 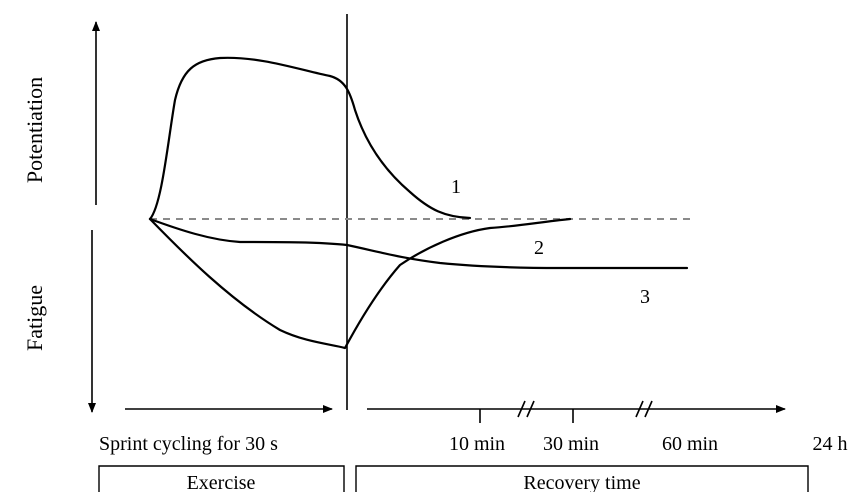 What do you see at coordinates (530, 409) in the screenshot?
I see `axis-break-1b` at bounding box center [530, 409].